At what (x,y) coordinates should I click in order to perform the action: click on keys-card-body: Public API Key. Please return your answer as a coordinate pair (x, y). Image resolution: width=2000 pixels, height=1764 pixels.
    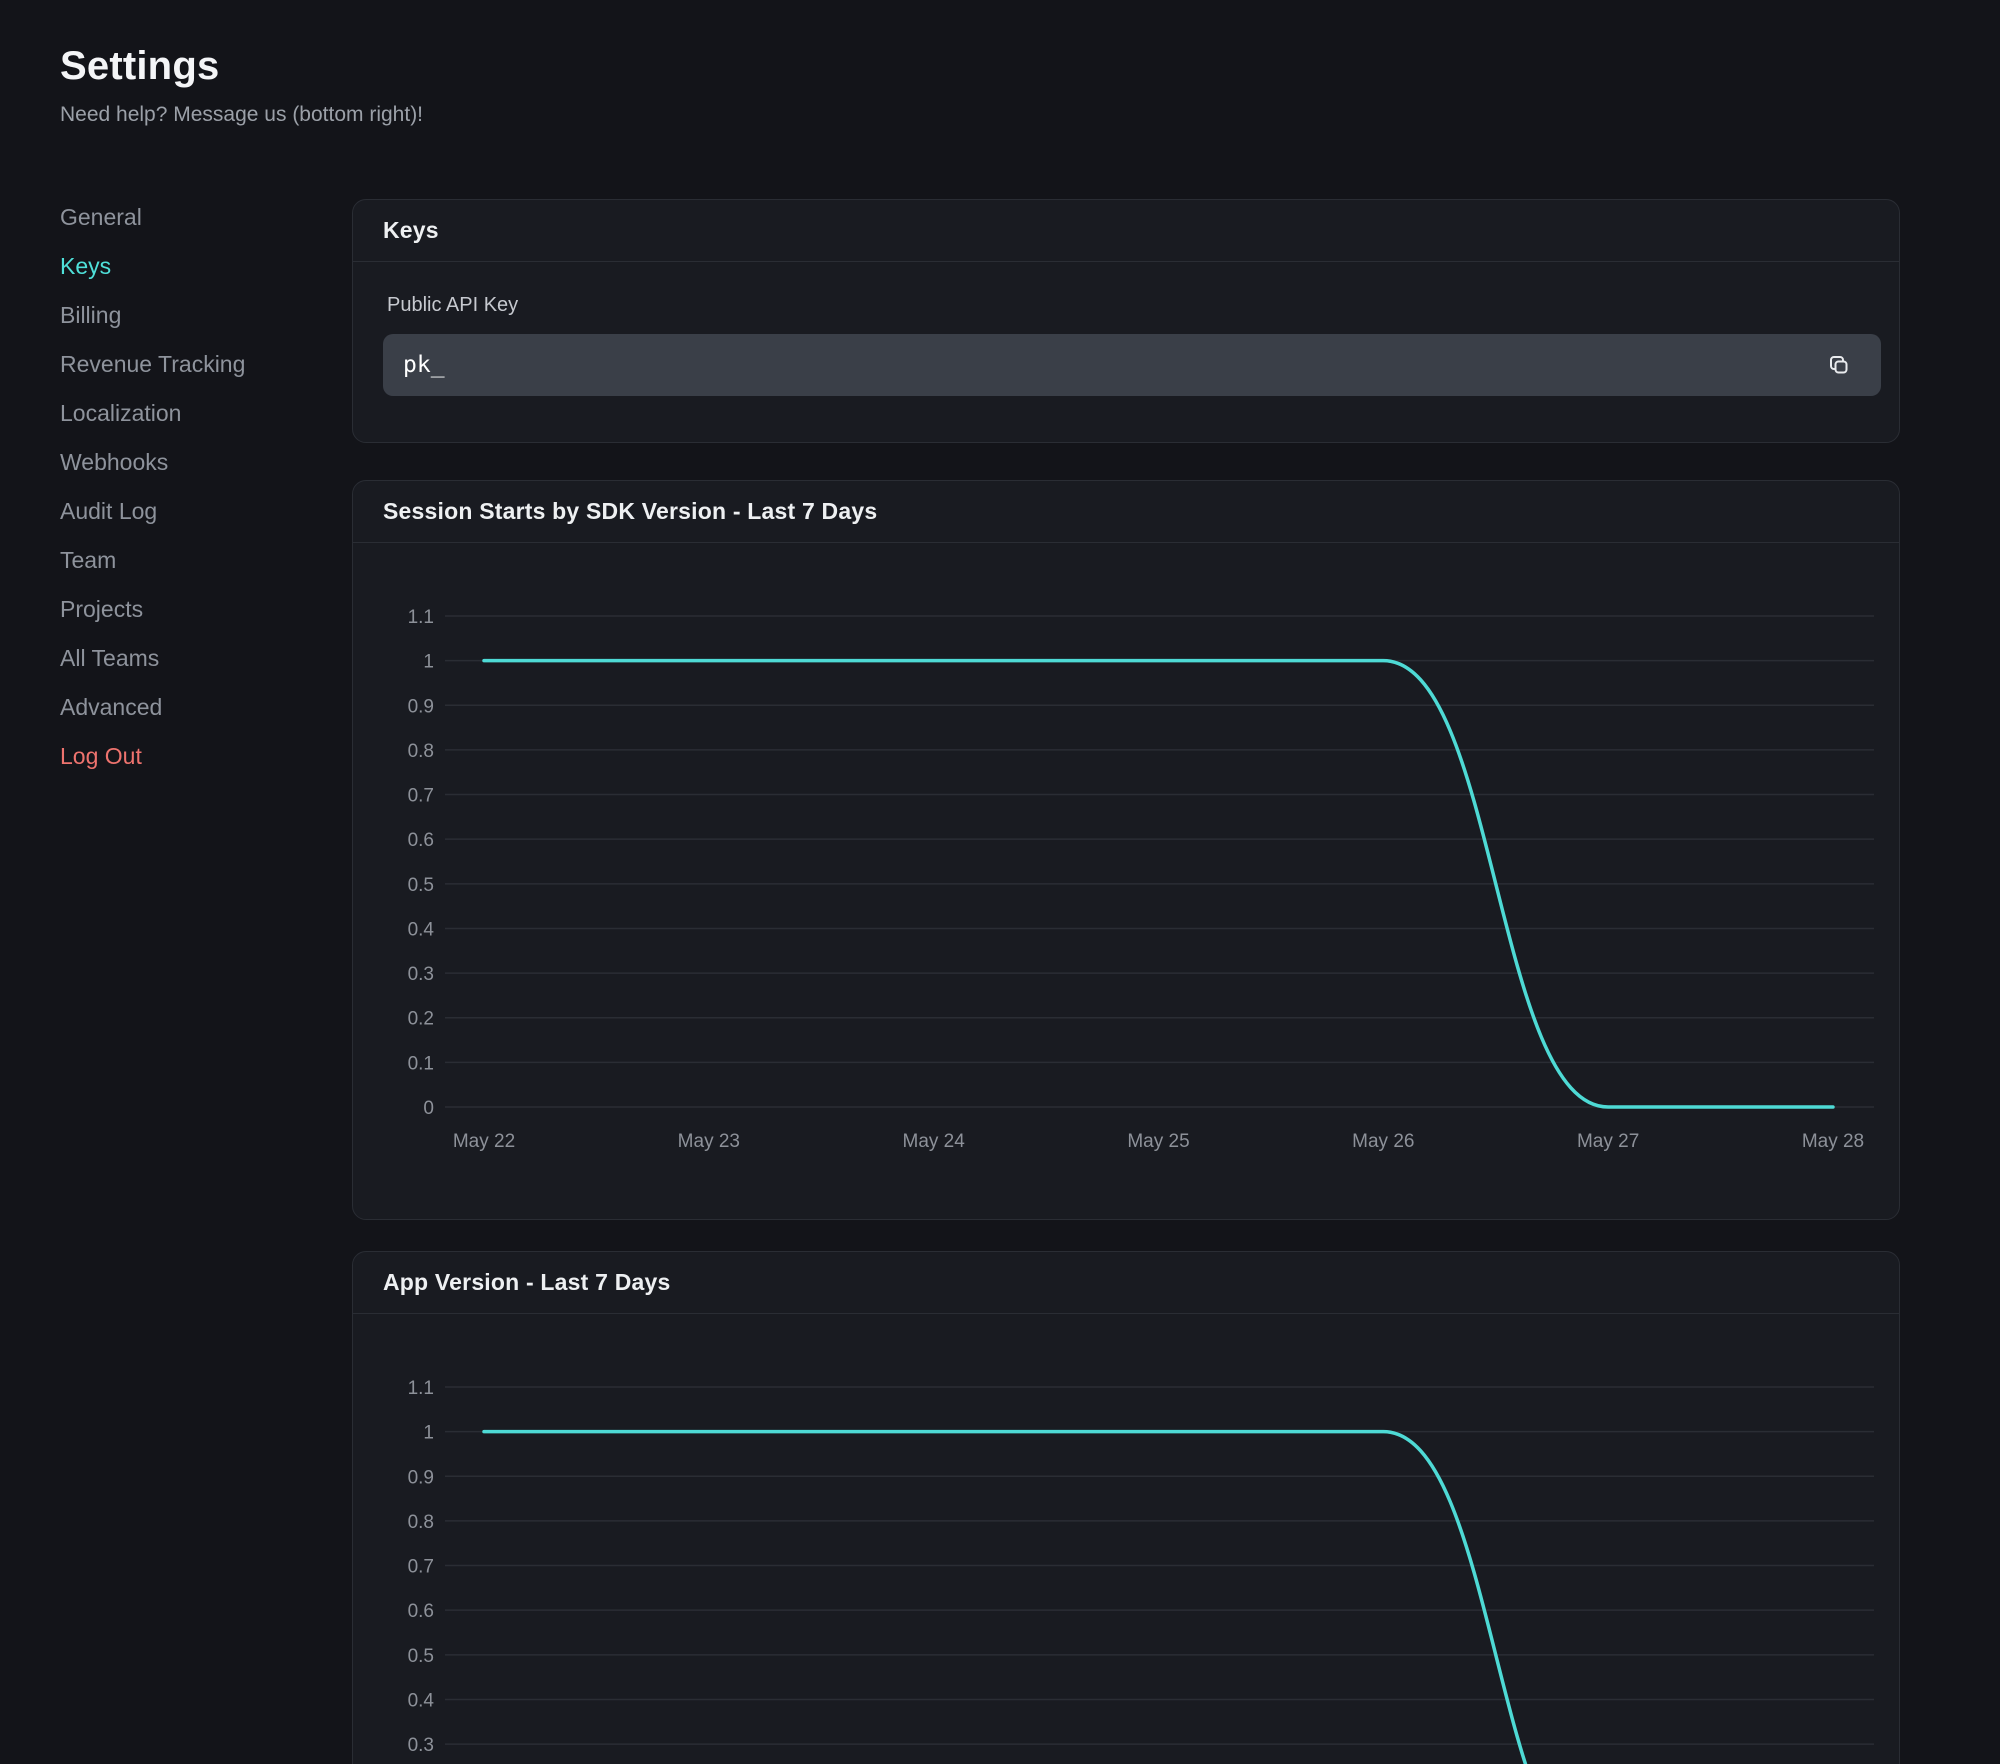
    Looking at the image, I should click on (1126, 352).